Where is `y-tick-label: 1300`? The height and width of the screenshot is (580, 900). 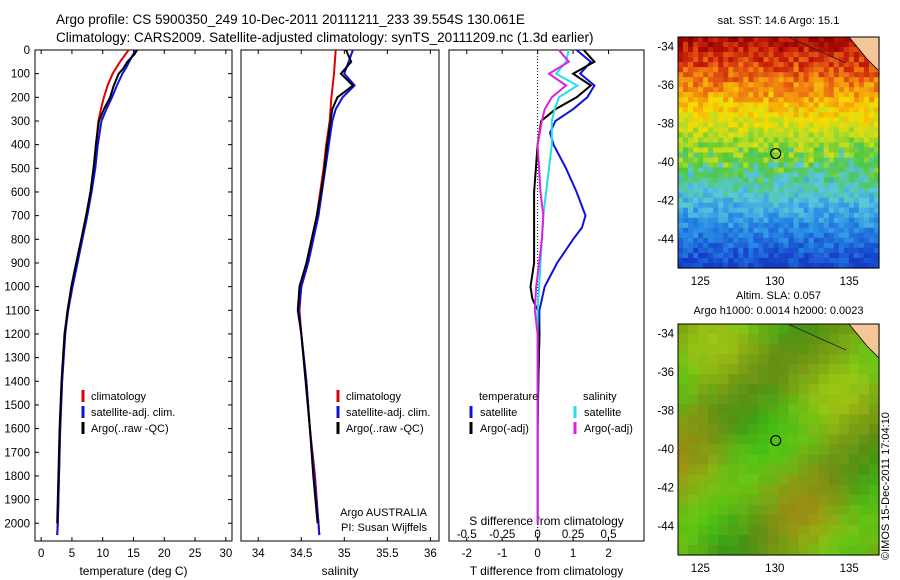 y-tick-label: 1300 is located at coordinates (17, 359).